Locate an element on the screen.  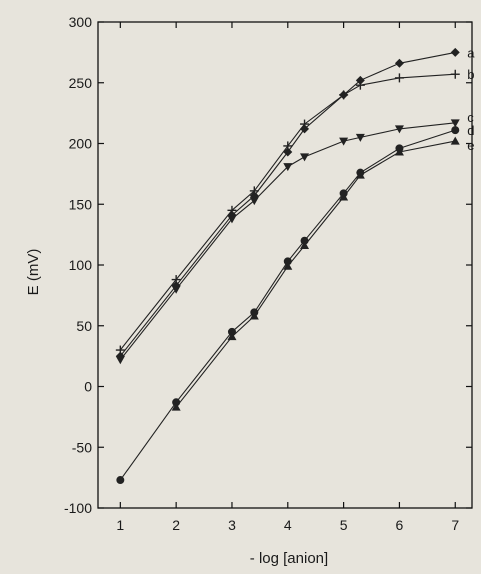
y-tick-label: 300 is located at coordinates (81, 22).